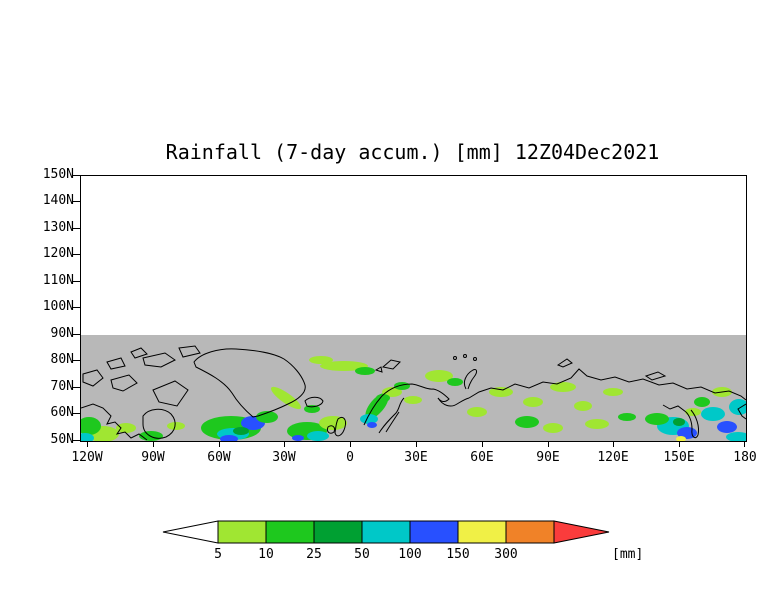  Describe the element at coordinates (628, 554) in the screenshot. I see `colorbar-unit-label: [mm]` at that location.